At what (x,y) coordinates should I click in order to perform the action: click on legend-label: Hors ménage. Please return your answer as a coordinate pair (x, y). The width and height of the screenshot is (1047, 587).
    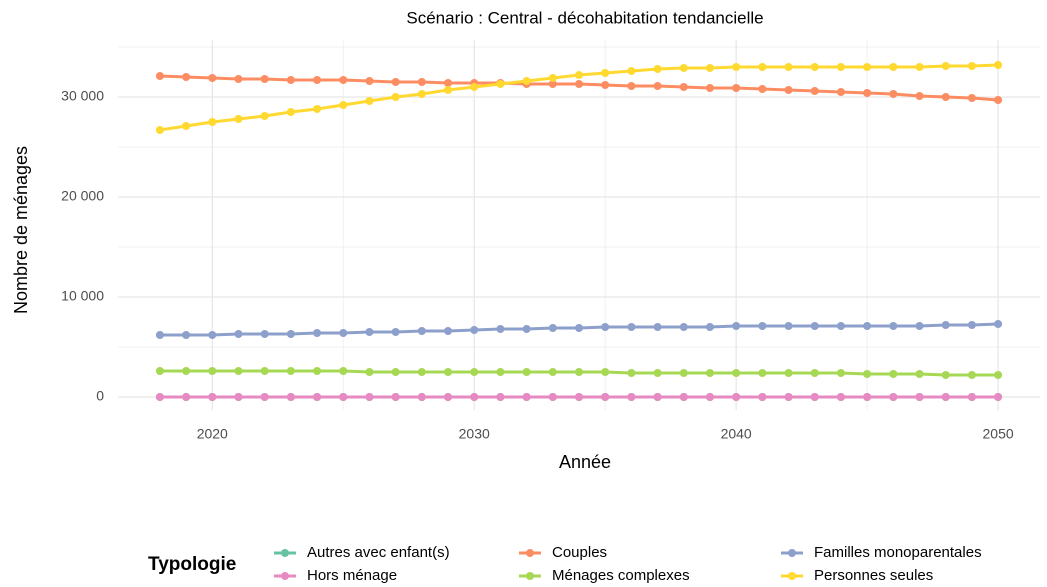
    Looking at the image, I should click on (352, 575).